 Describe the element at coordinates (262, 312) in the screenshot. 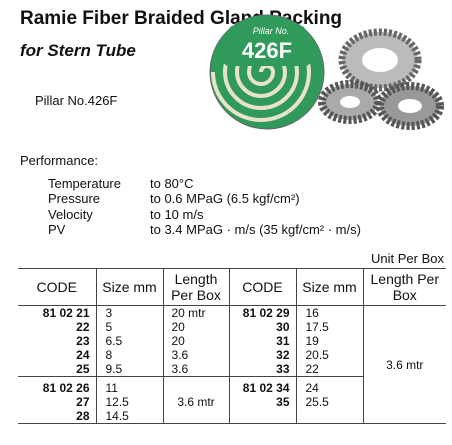

I see `code: 81 02 29` at that location.